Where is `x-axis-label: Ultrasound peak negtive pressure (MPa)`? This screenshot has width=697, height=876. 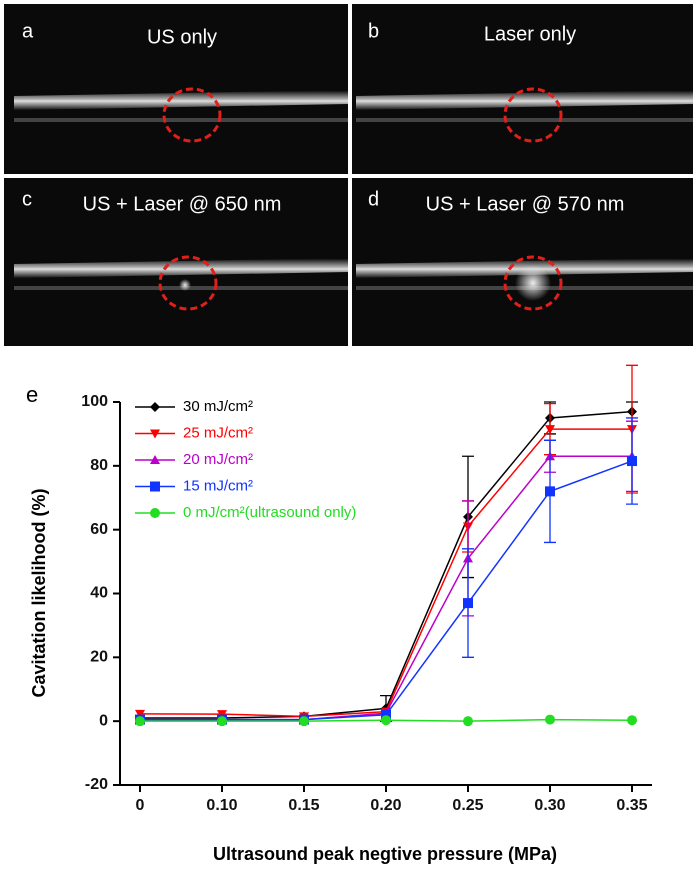 x-axis-label: Ultrasound peak negtive pressure (MPa) is located at coordinates (385, 854).